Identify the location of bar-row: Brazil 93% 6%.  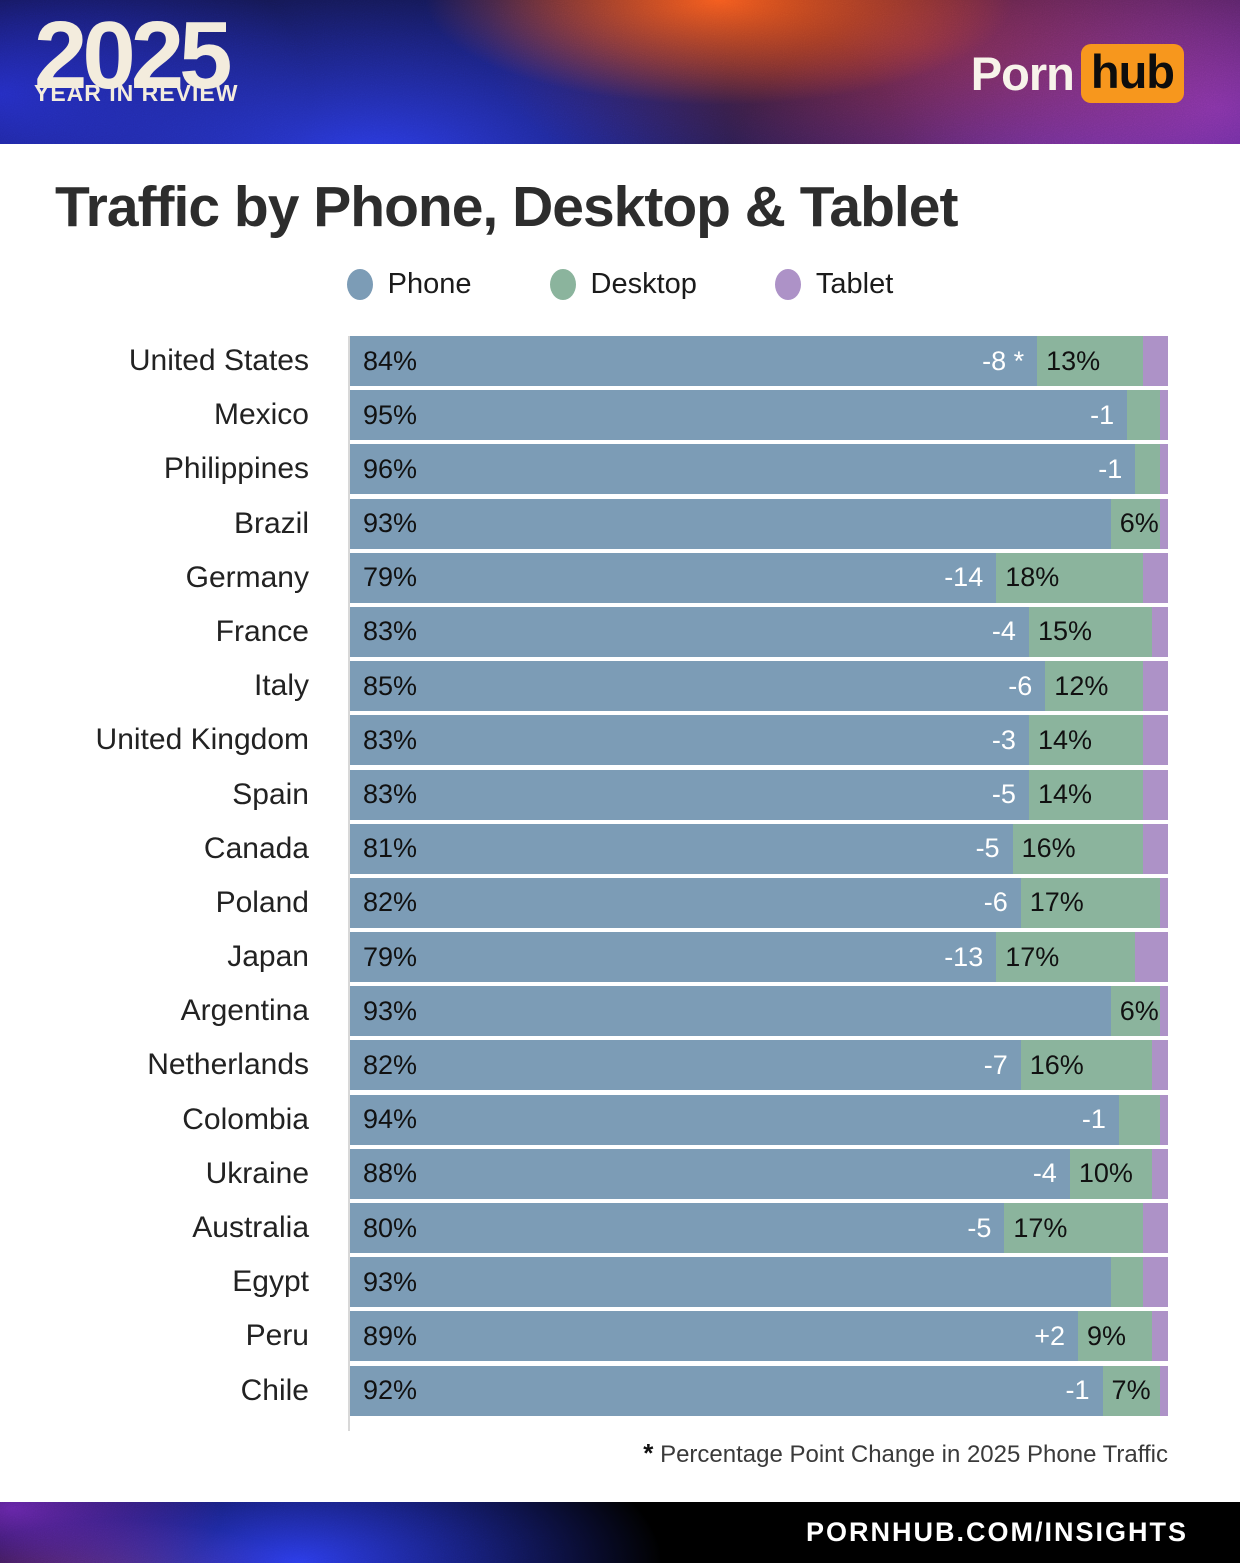
(620, 523).